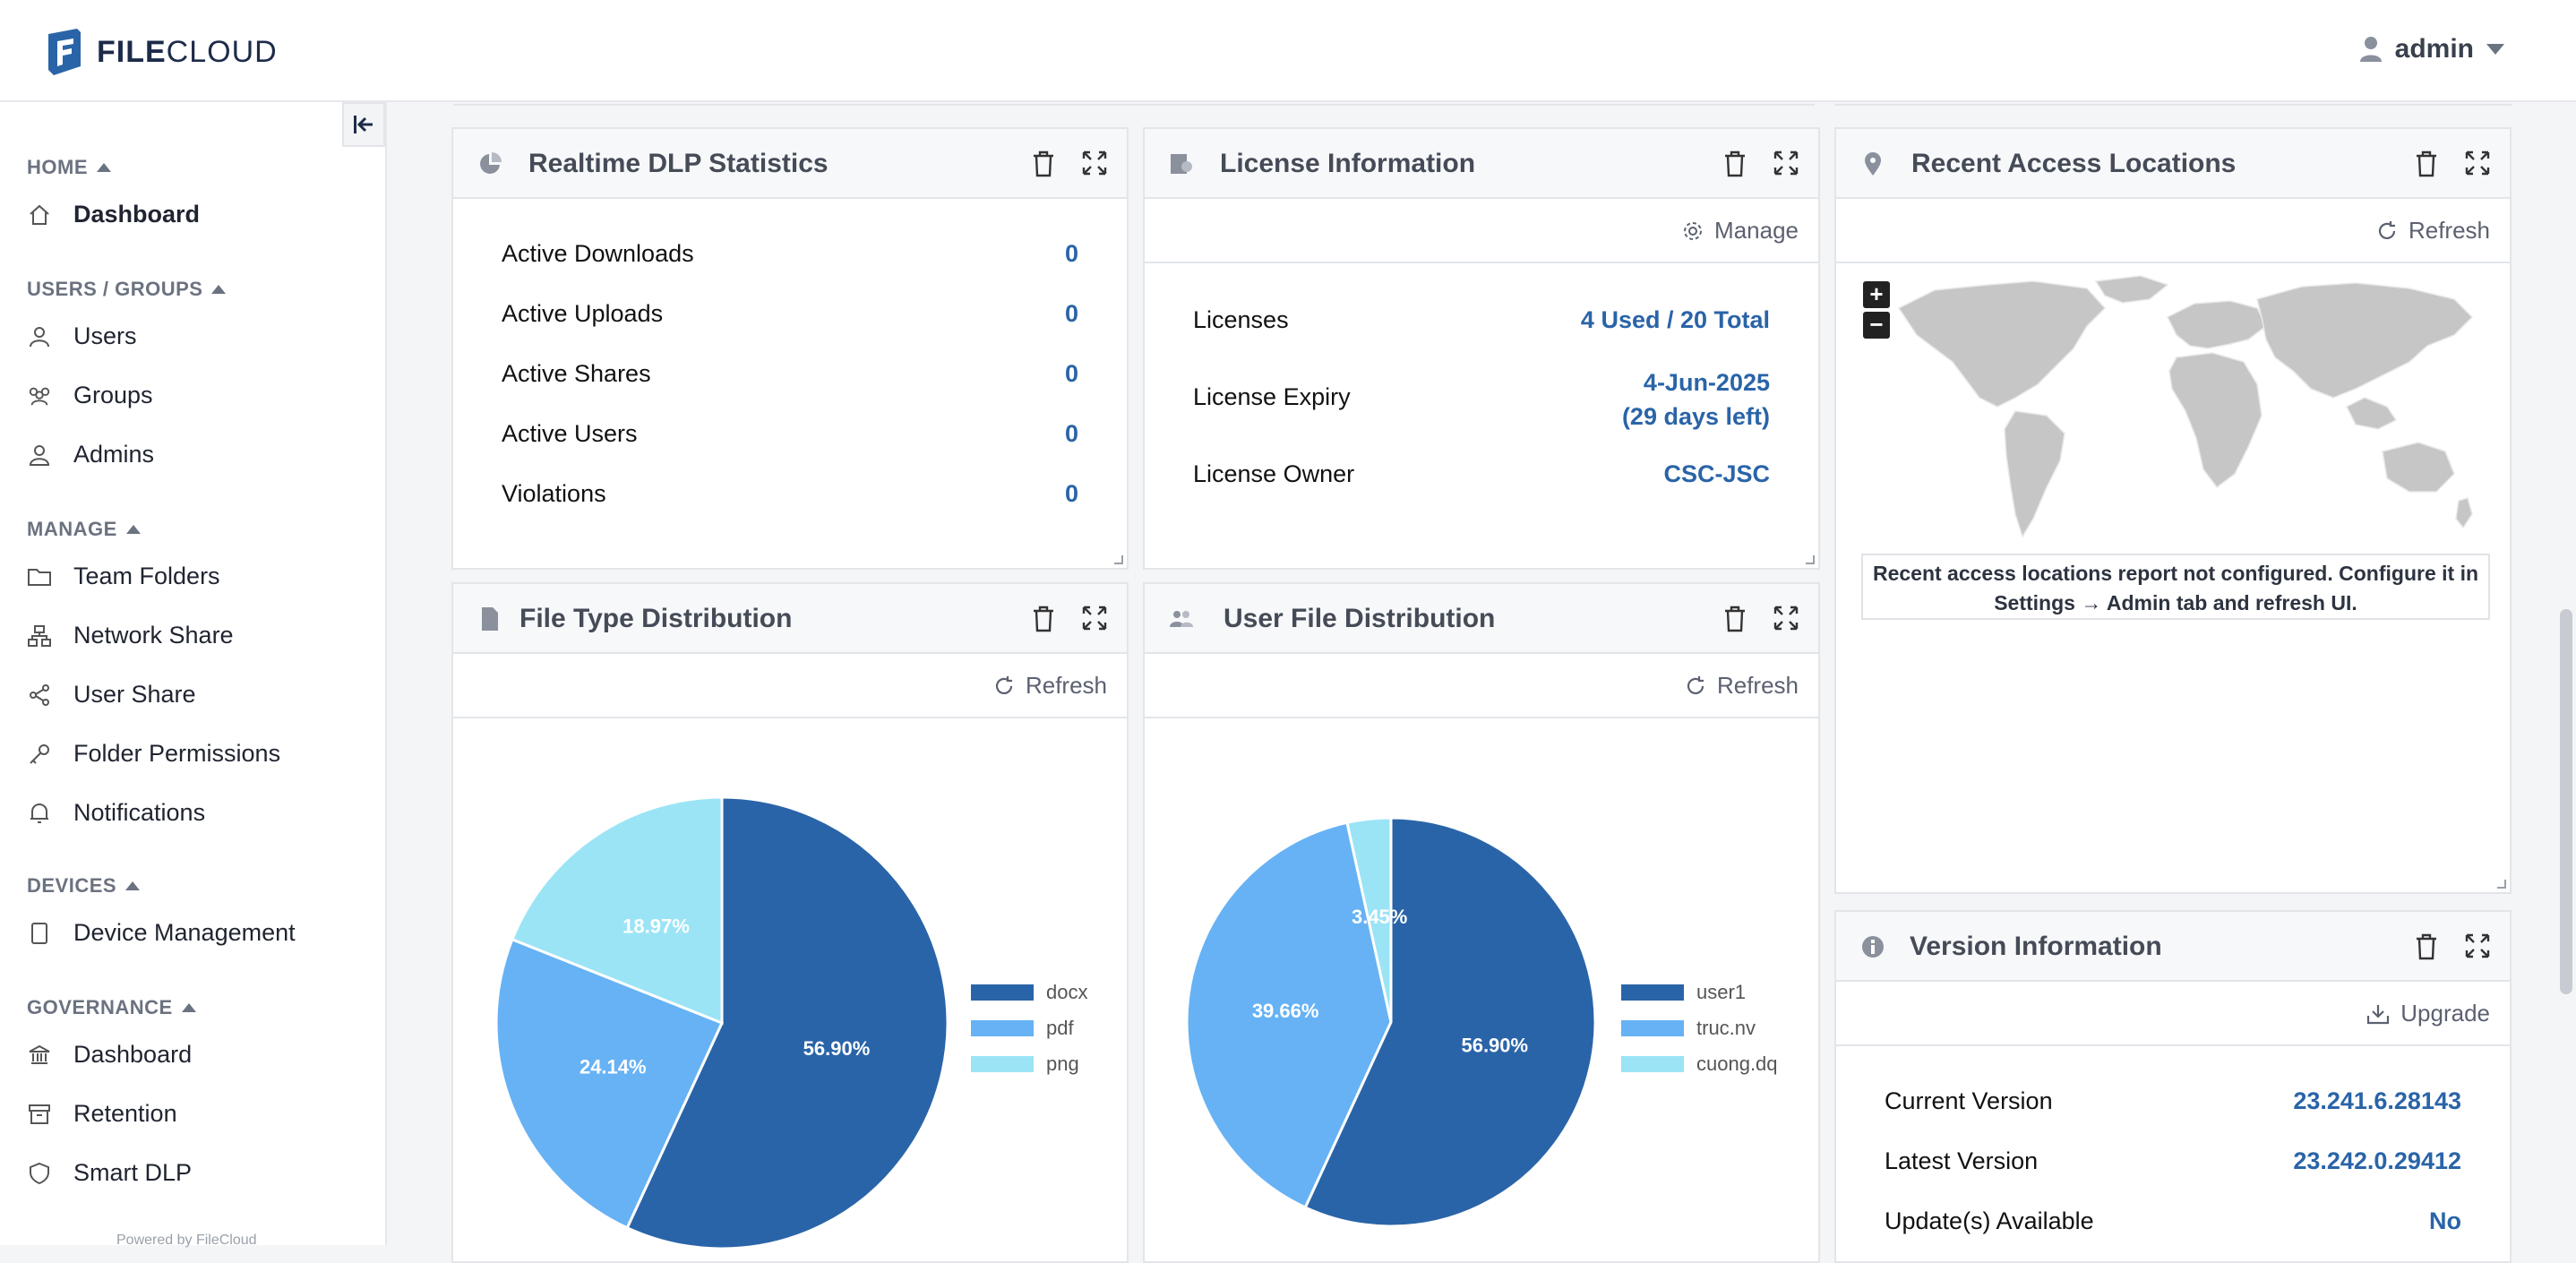  Describe the element at coordinates (39, 933) in the screenshot. I see `device-icon` at that location.